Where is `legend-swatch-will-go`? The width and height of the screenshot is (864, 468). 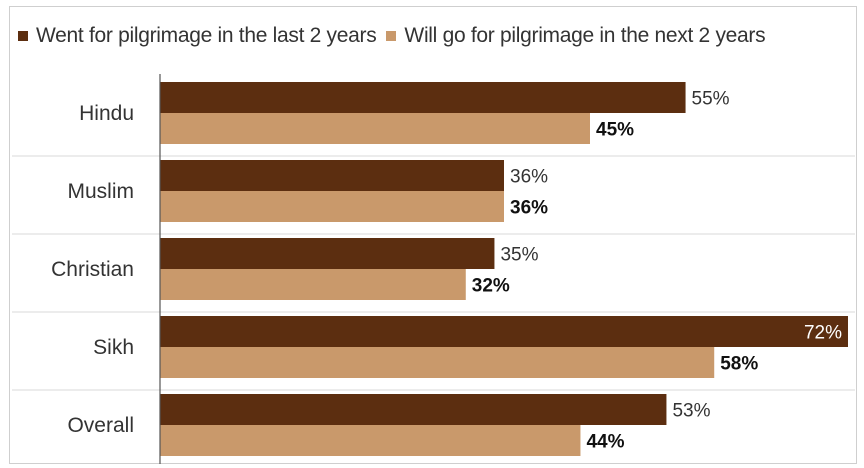
legend-swatch-will-go is located at coordinates (391, 36).